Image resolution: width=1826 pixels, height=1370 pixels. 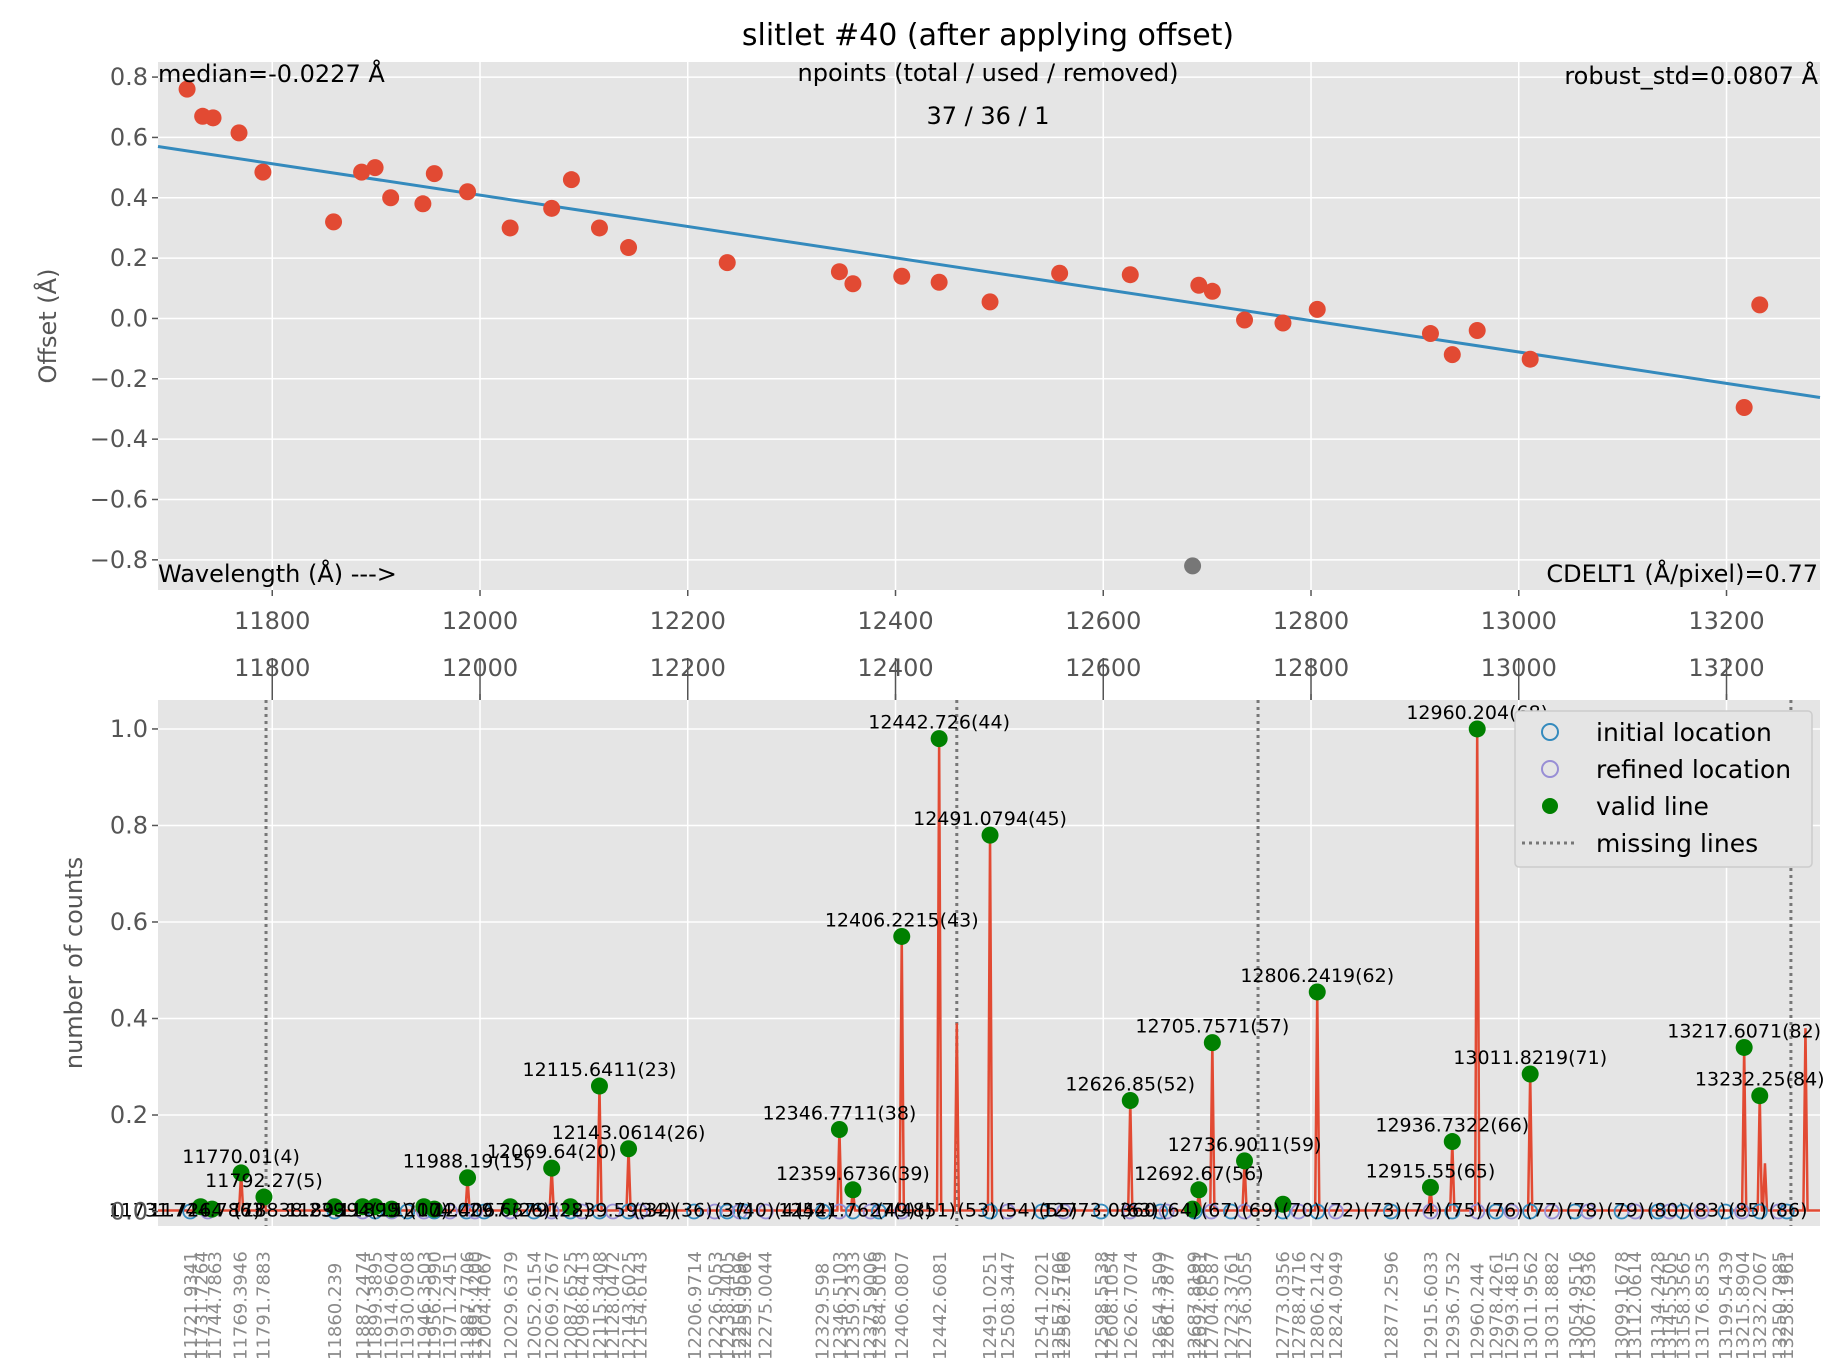 I want to click on wavelength-tick-label: 12978.4261, so click(x=1496, y=1305).